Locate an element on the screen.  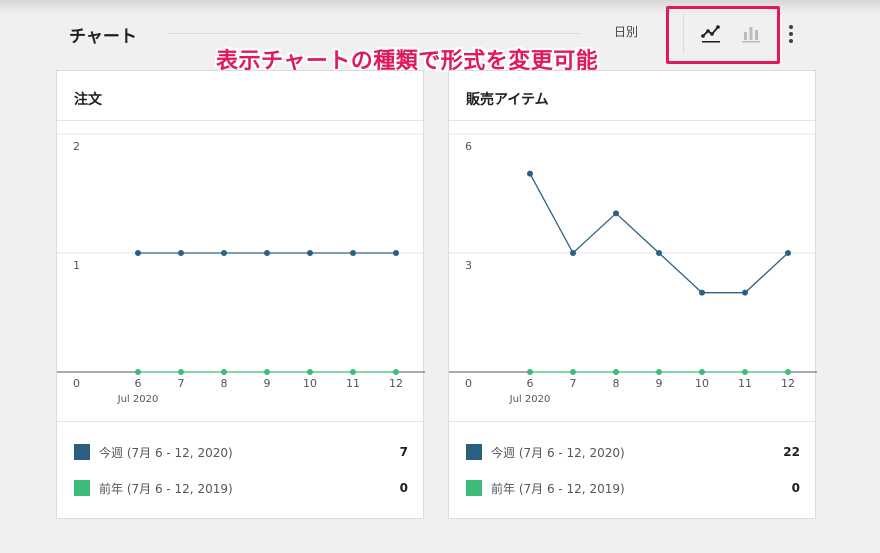
page-title: チャート is located at coordinates (103, 37).